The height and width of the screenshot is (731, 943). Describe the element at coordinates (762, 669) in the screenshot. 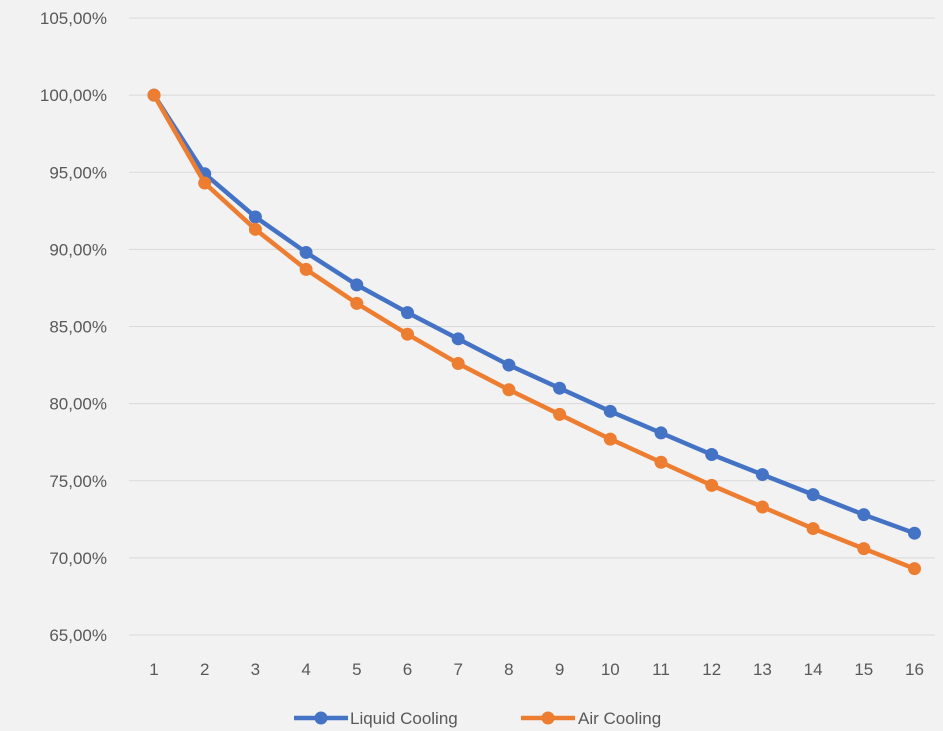

I see `x-tick-label: 13` at that location.